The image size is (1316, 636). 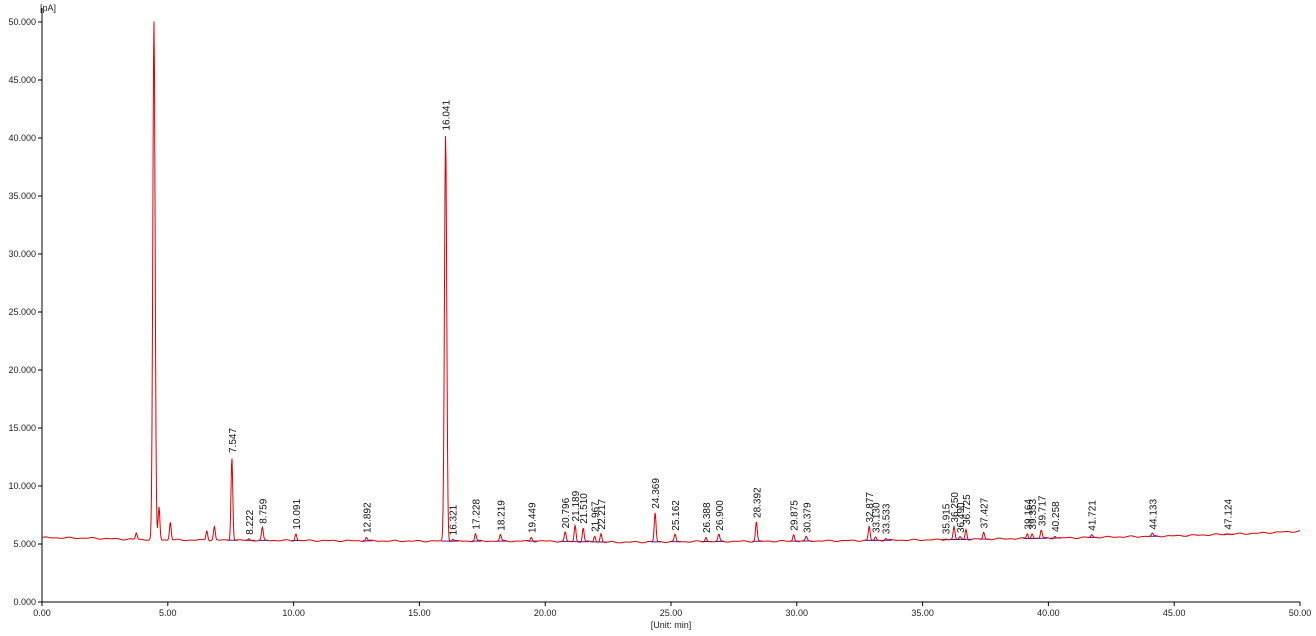 I want to click on peak-label: 26.900, so click(x=720, y=515).